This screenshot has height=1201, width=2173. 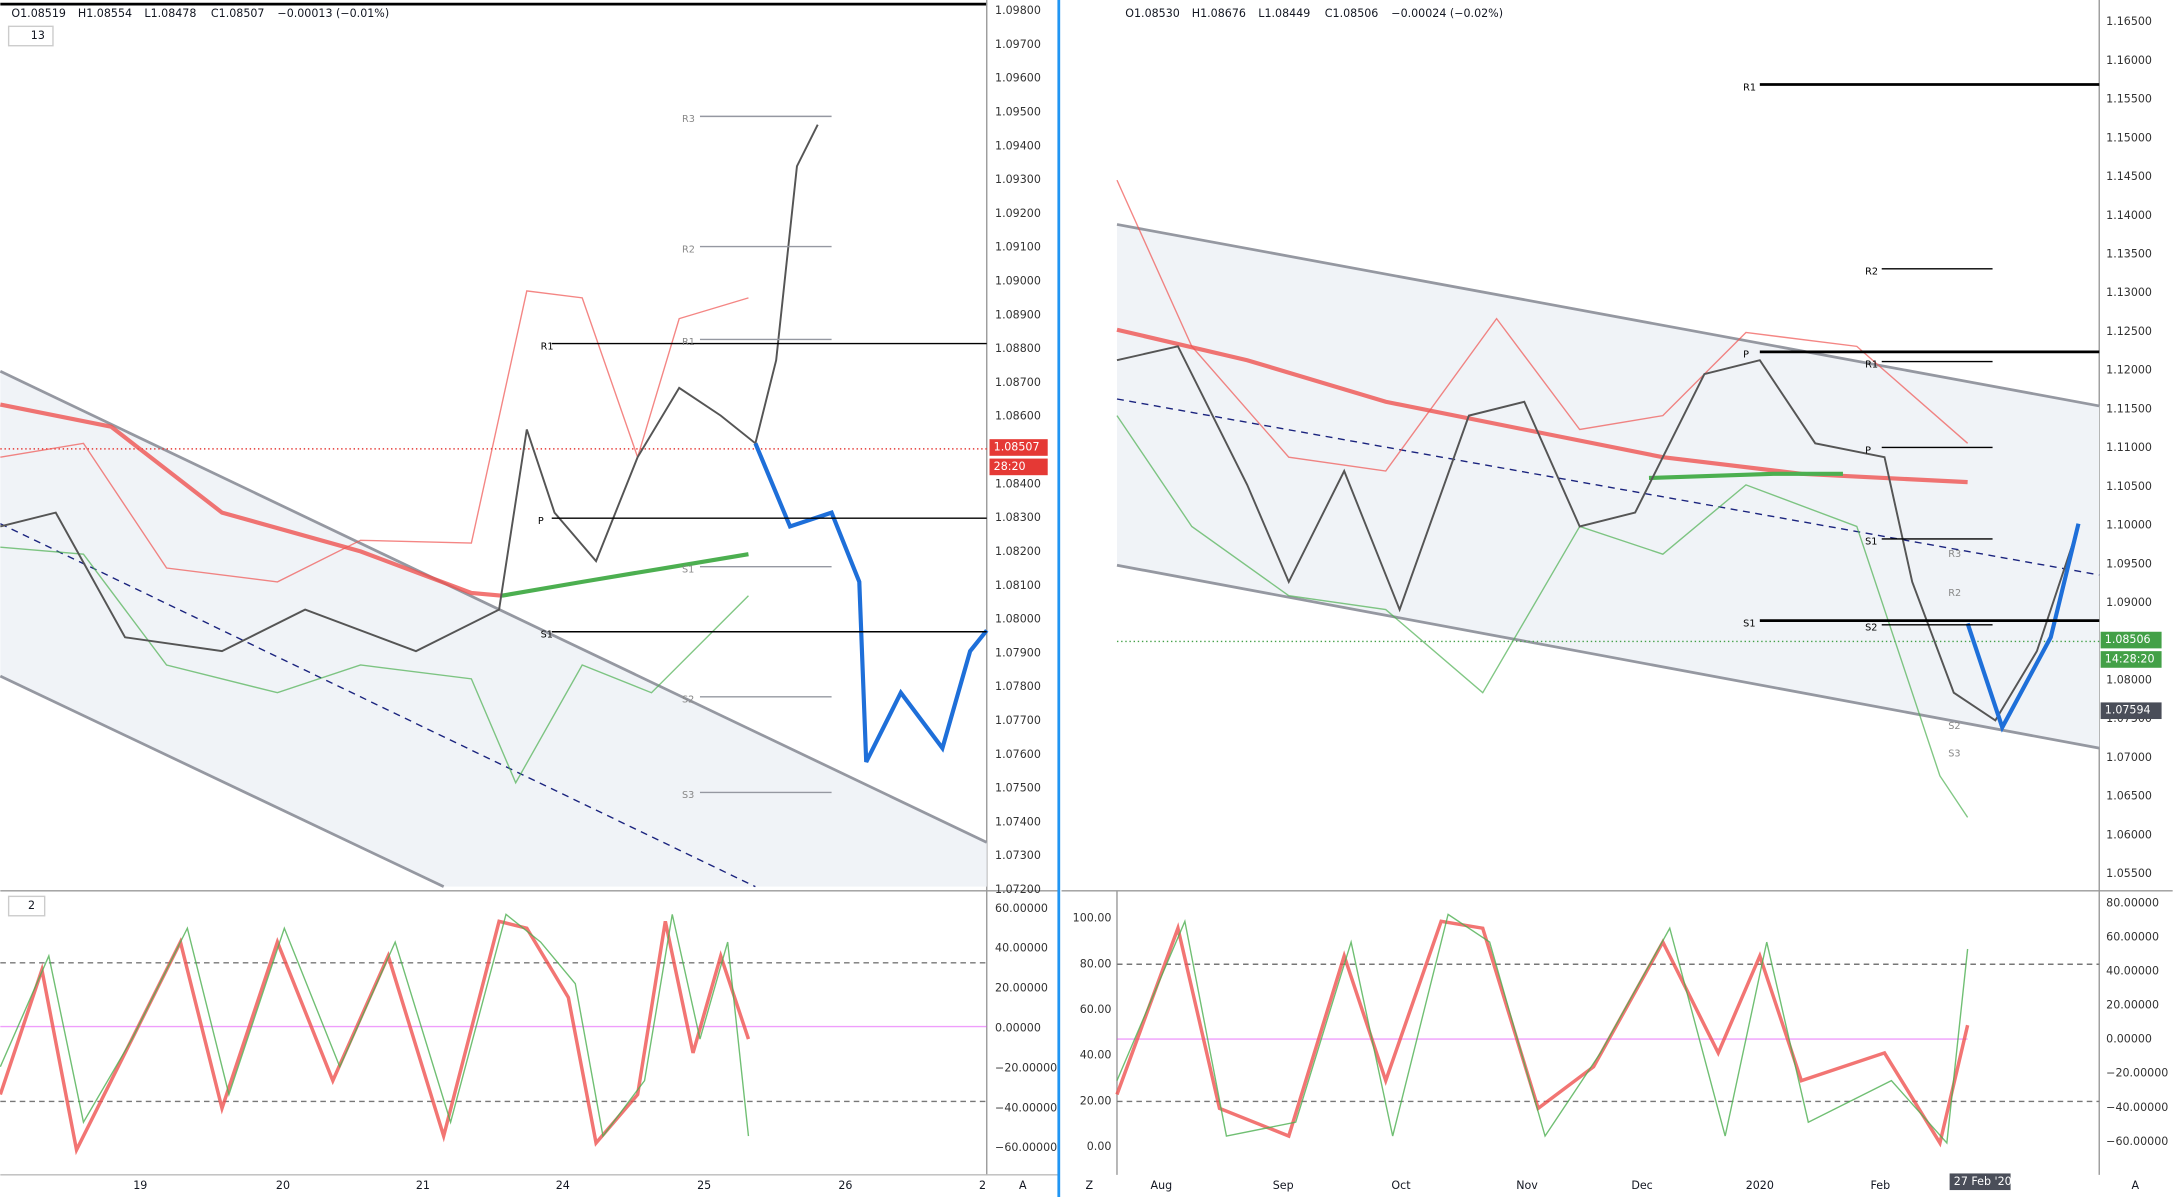 What do you see at coordinates (1527, 1185) in the screenshot?
I see `date-label: Nov` at bounding box center [1527, 1185].